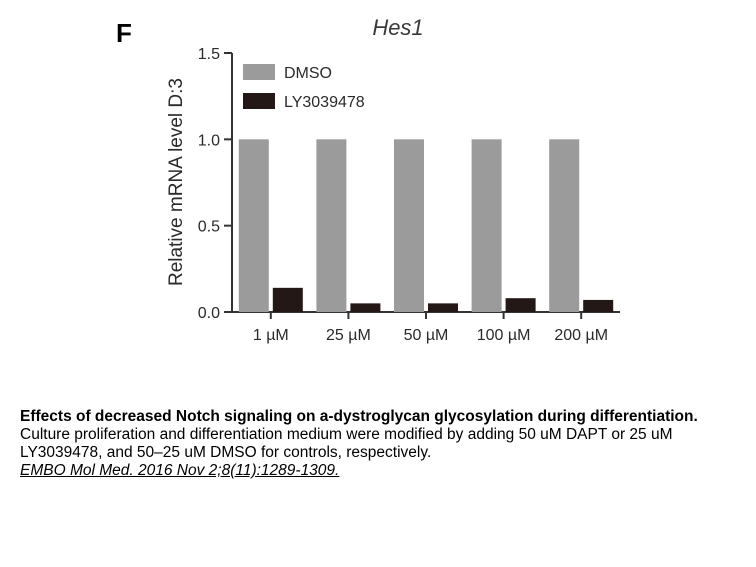  I want to click on y-tick-label: 0.0, so click(209, 313).